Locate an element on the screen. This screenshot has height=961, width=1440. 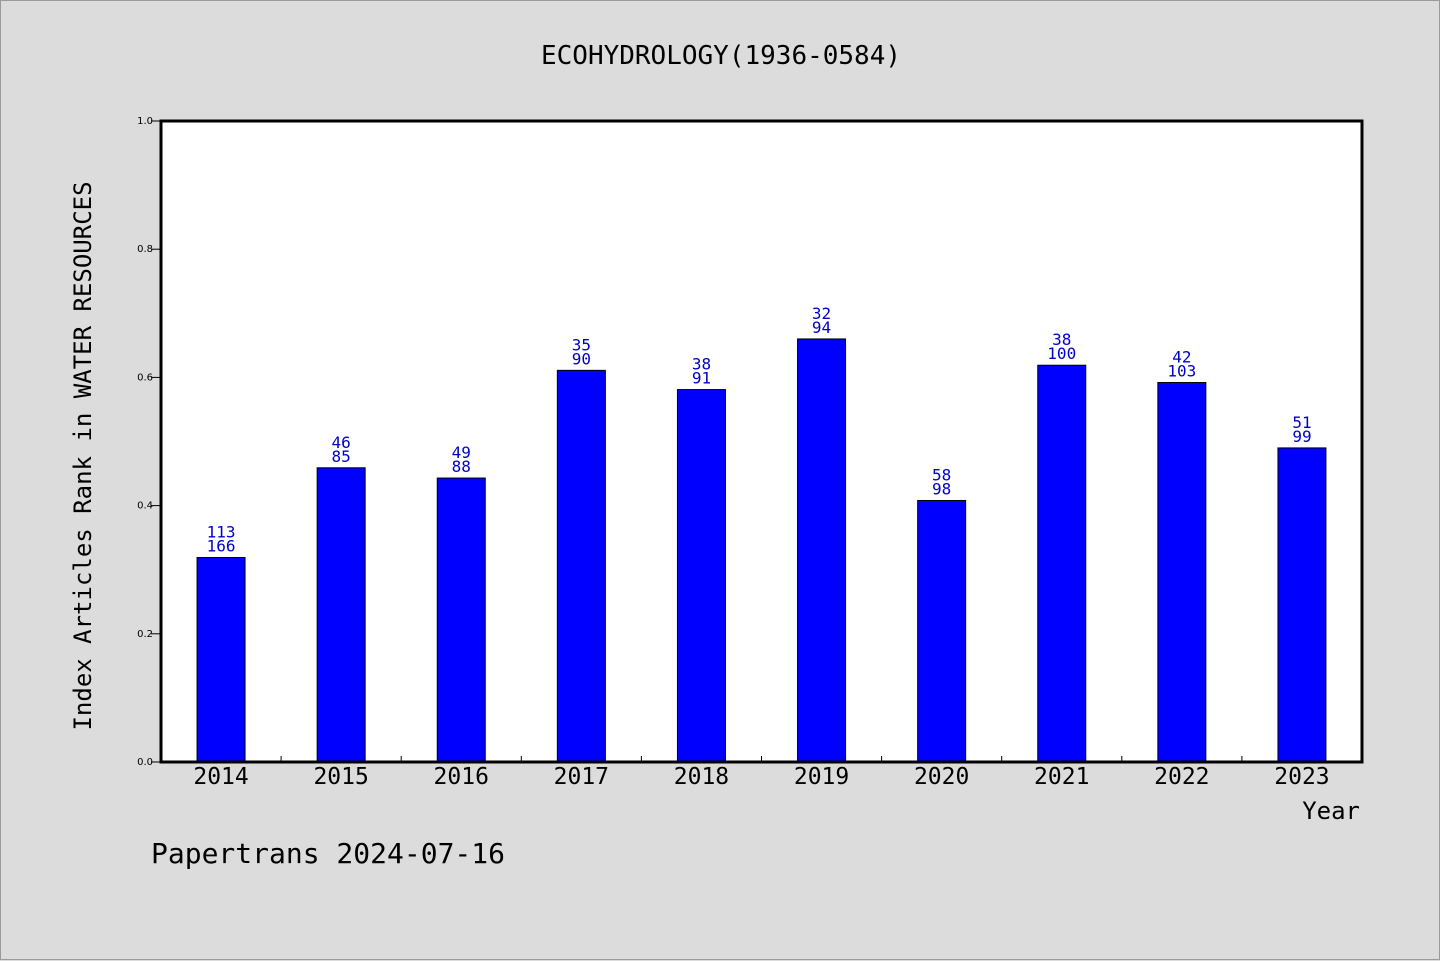
x-axis-label: Year is located at coordinates (1331, 811).